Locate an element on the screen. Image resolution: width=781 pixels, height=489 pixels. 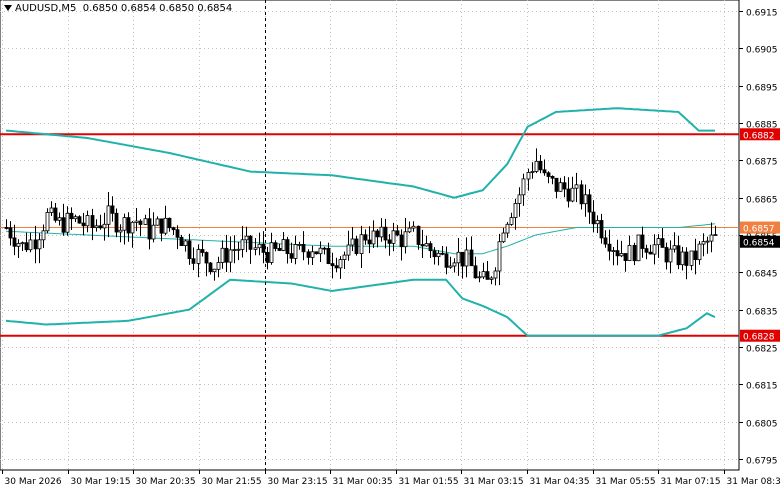
y-tick-label: 0.6875 is located at coordinates (762, 163).